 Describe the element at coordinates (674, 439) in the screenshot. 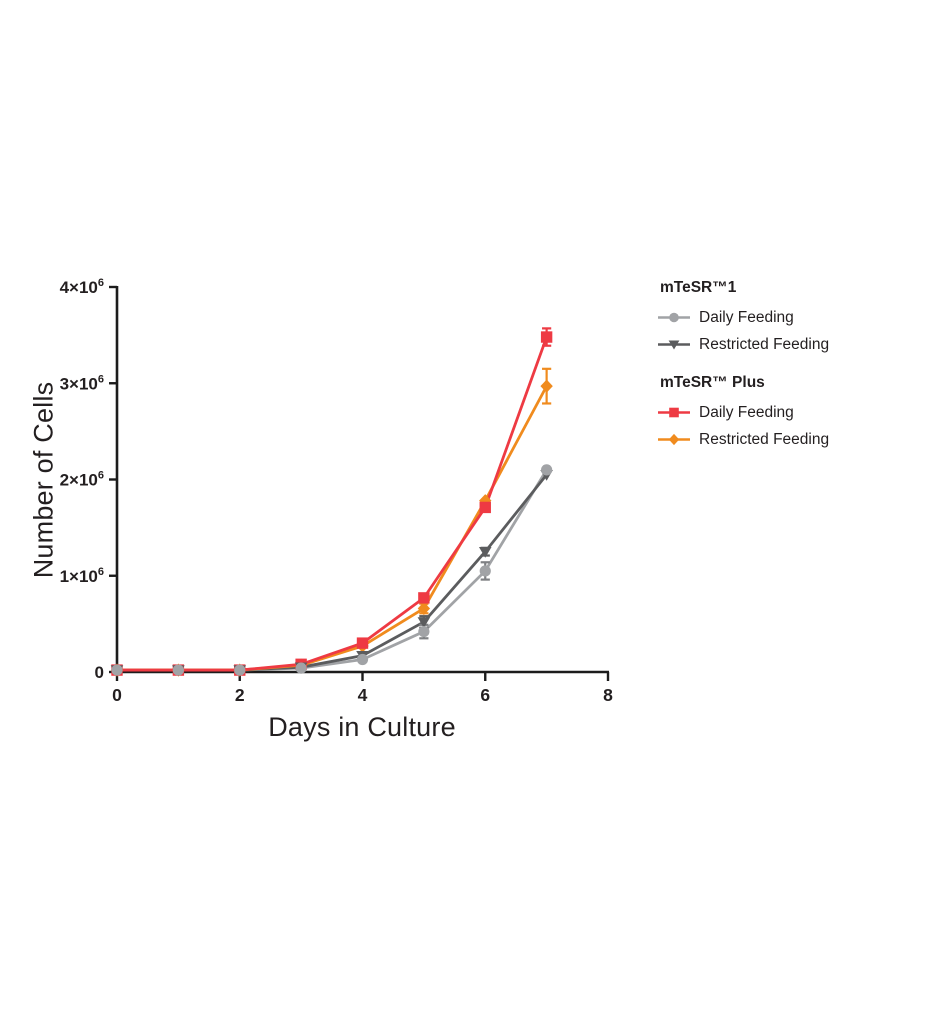

I see `diamond-marker-icon` at that location.